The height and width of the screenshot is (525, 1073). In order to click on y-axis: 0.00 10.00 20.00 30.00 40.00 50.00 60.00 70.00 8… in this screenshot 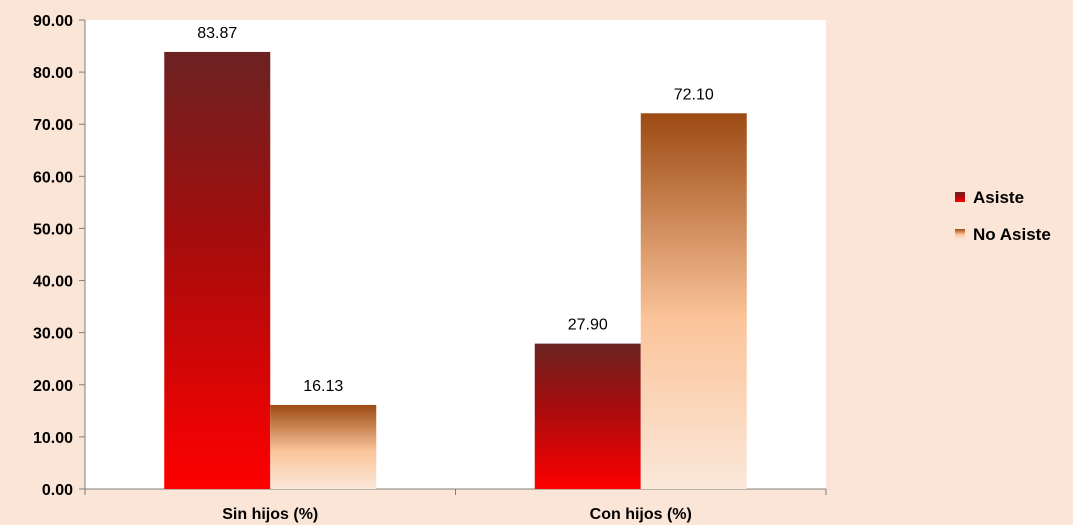, I will do `click(59, 256)`.